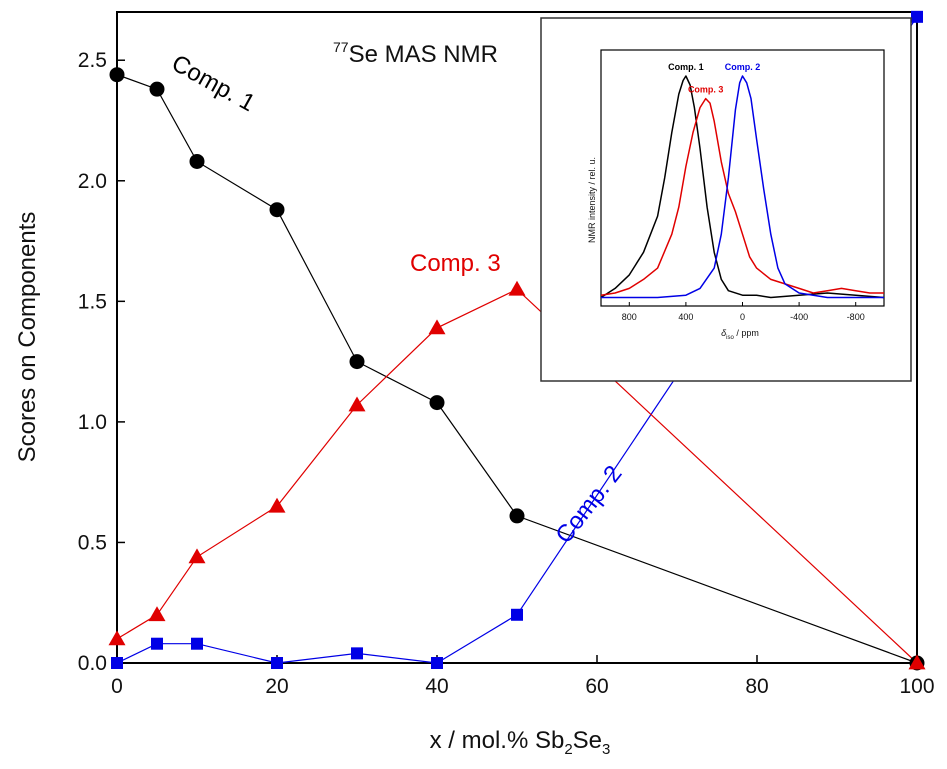  I want to click on y-axis-title: Scores on Components, so click(27, 337).